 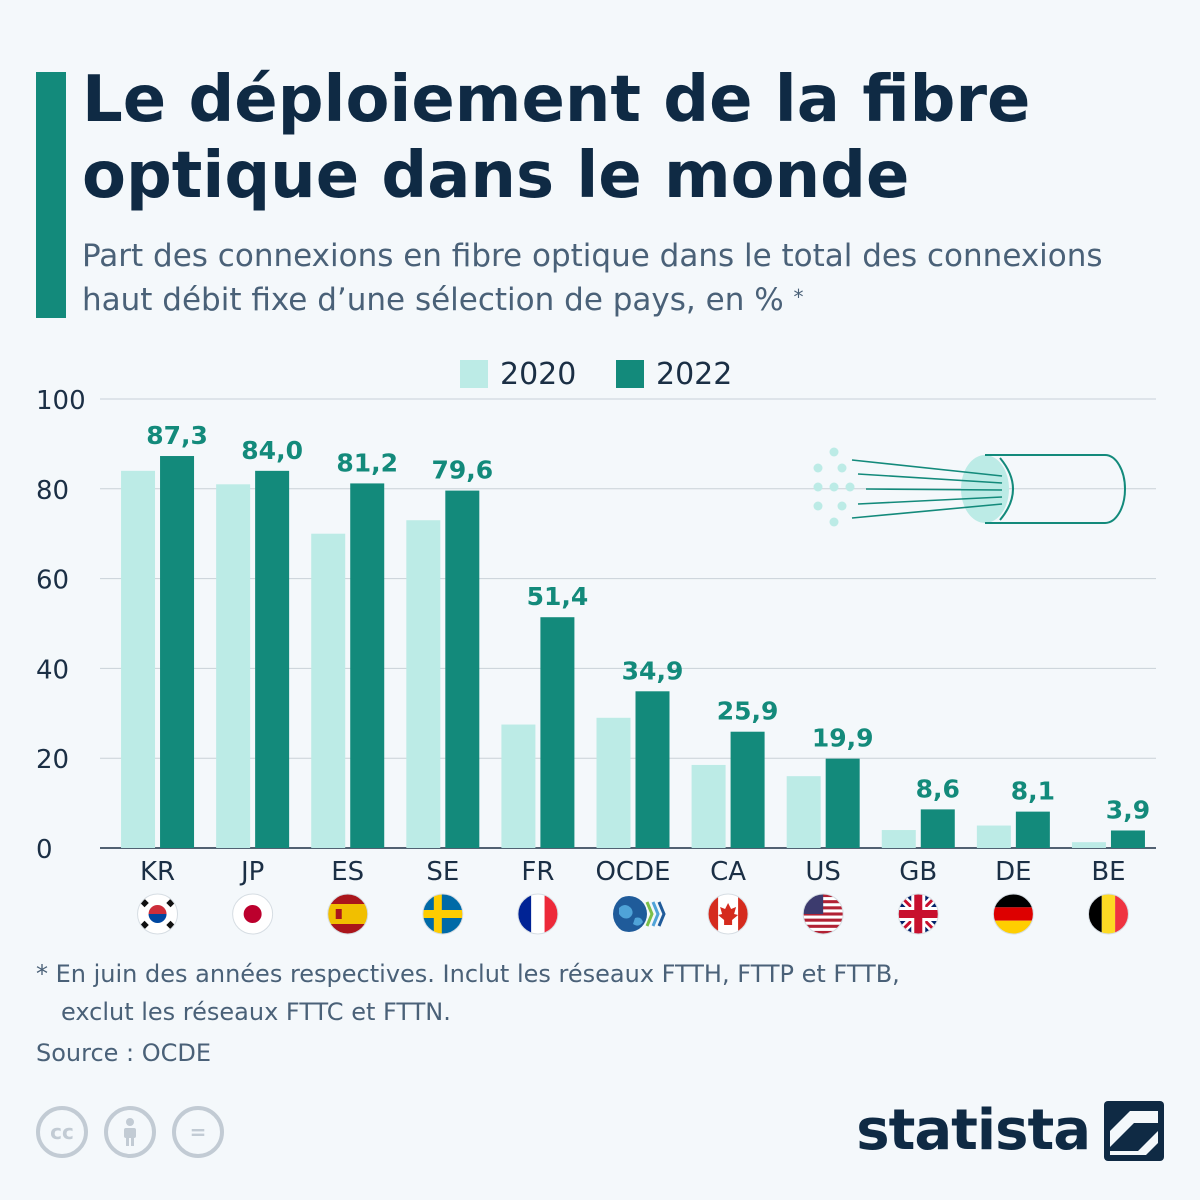 I want to click on y-tick-label: 100, so click(x=61, y=401).